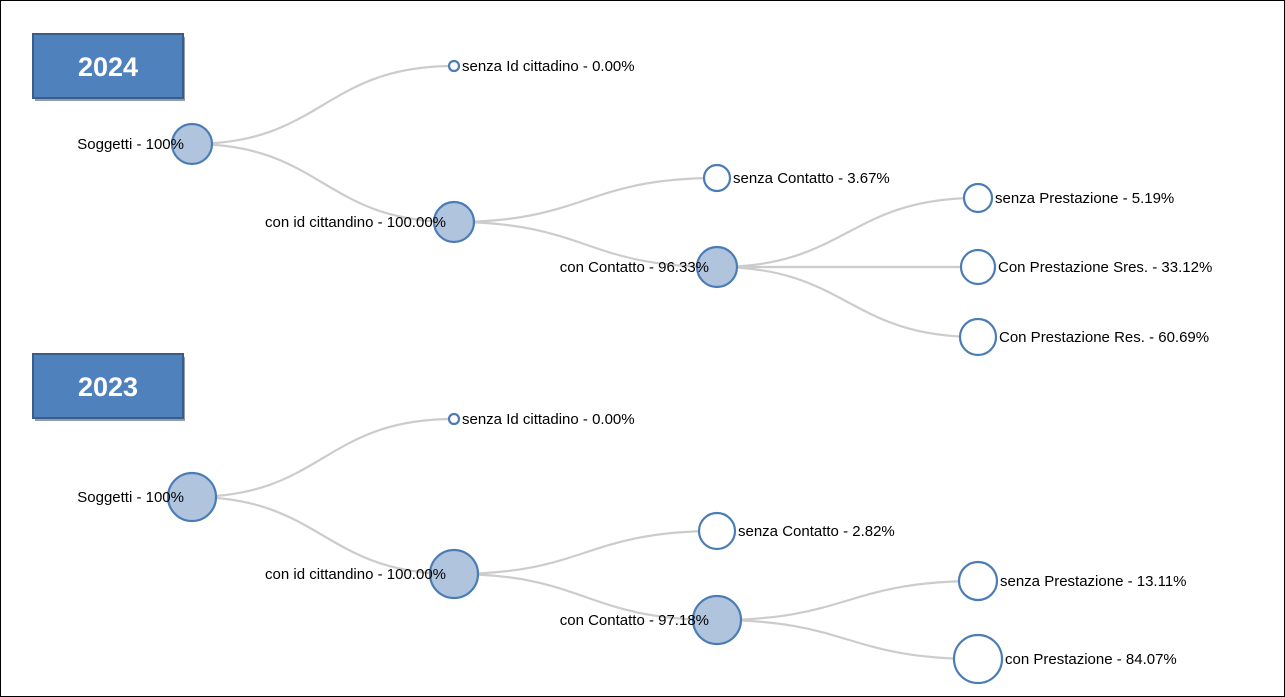 The image size is (1285, 697). I want to click on node-con-contatto: con Contatto - 97.18%, so click(651, 620).